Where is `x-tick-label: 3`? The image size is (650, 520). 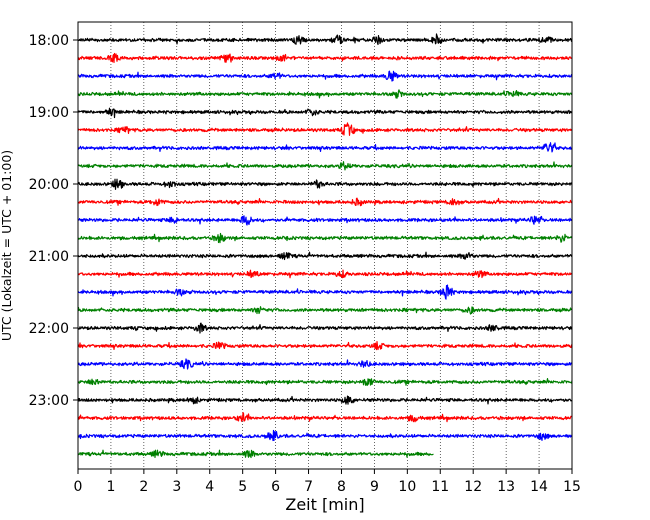
x-tick-label: 3 is located at coordinates (176, 487).